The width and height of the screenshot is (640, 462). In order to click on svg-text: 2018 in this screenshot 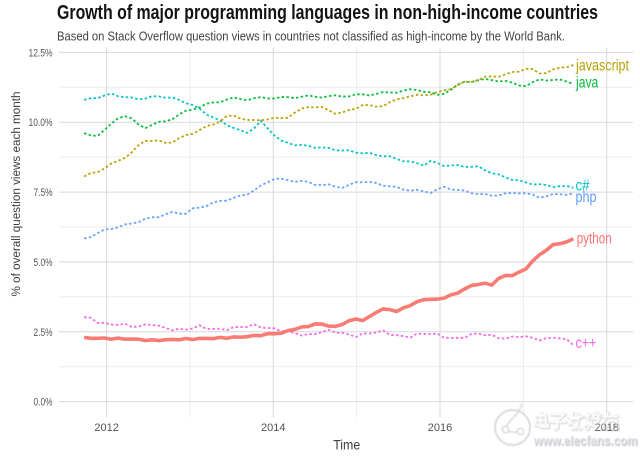, I will do `click(606, 428)`.